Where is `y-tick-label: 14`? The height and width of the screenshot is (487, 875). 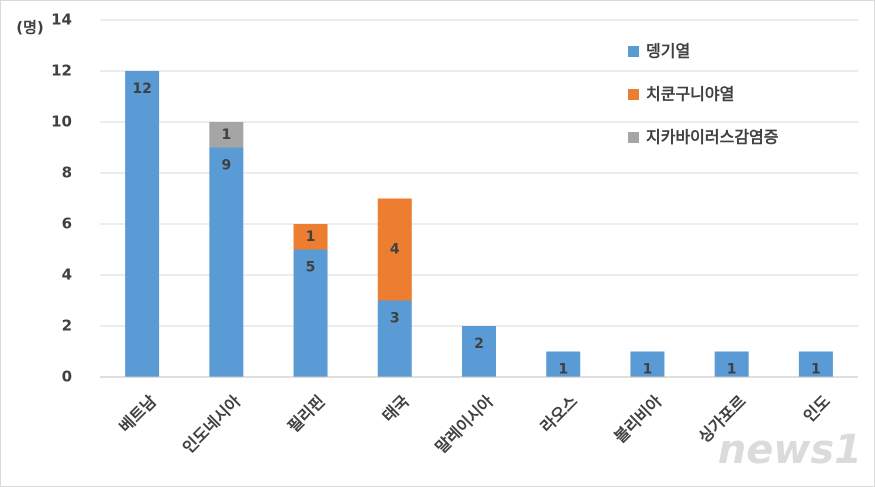
y-tick-label: 14 is located at coordinates (61, 20).